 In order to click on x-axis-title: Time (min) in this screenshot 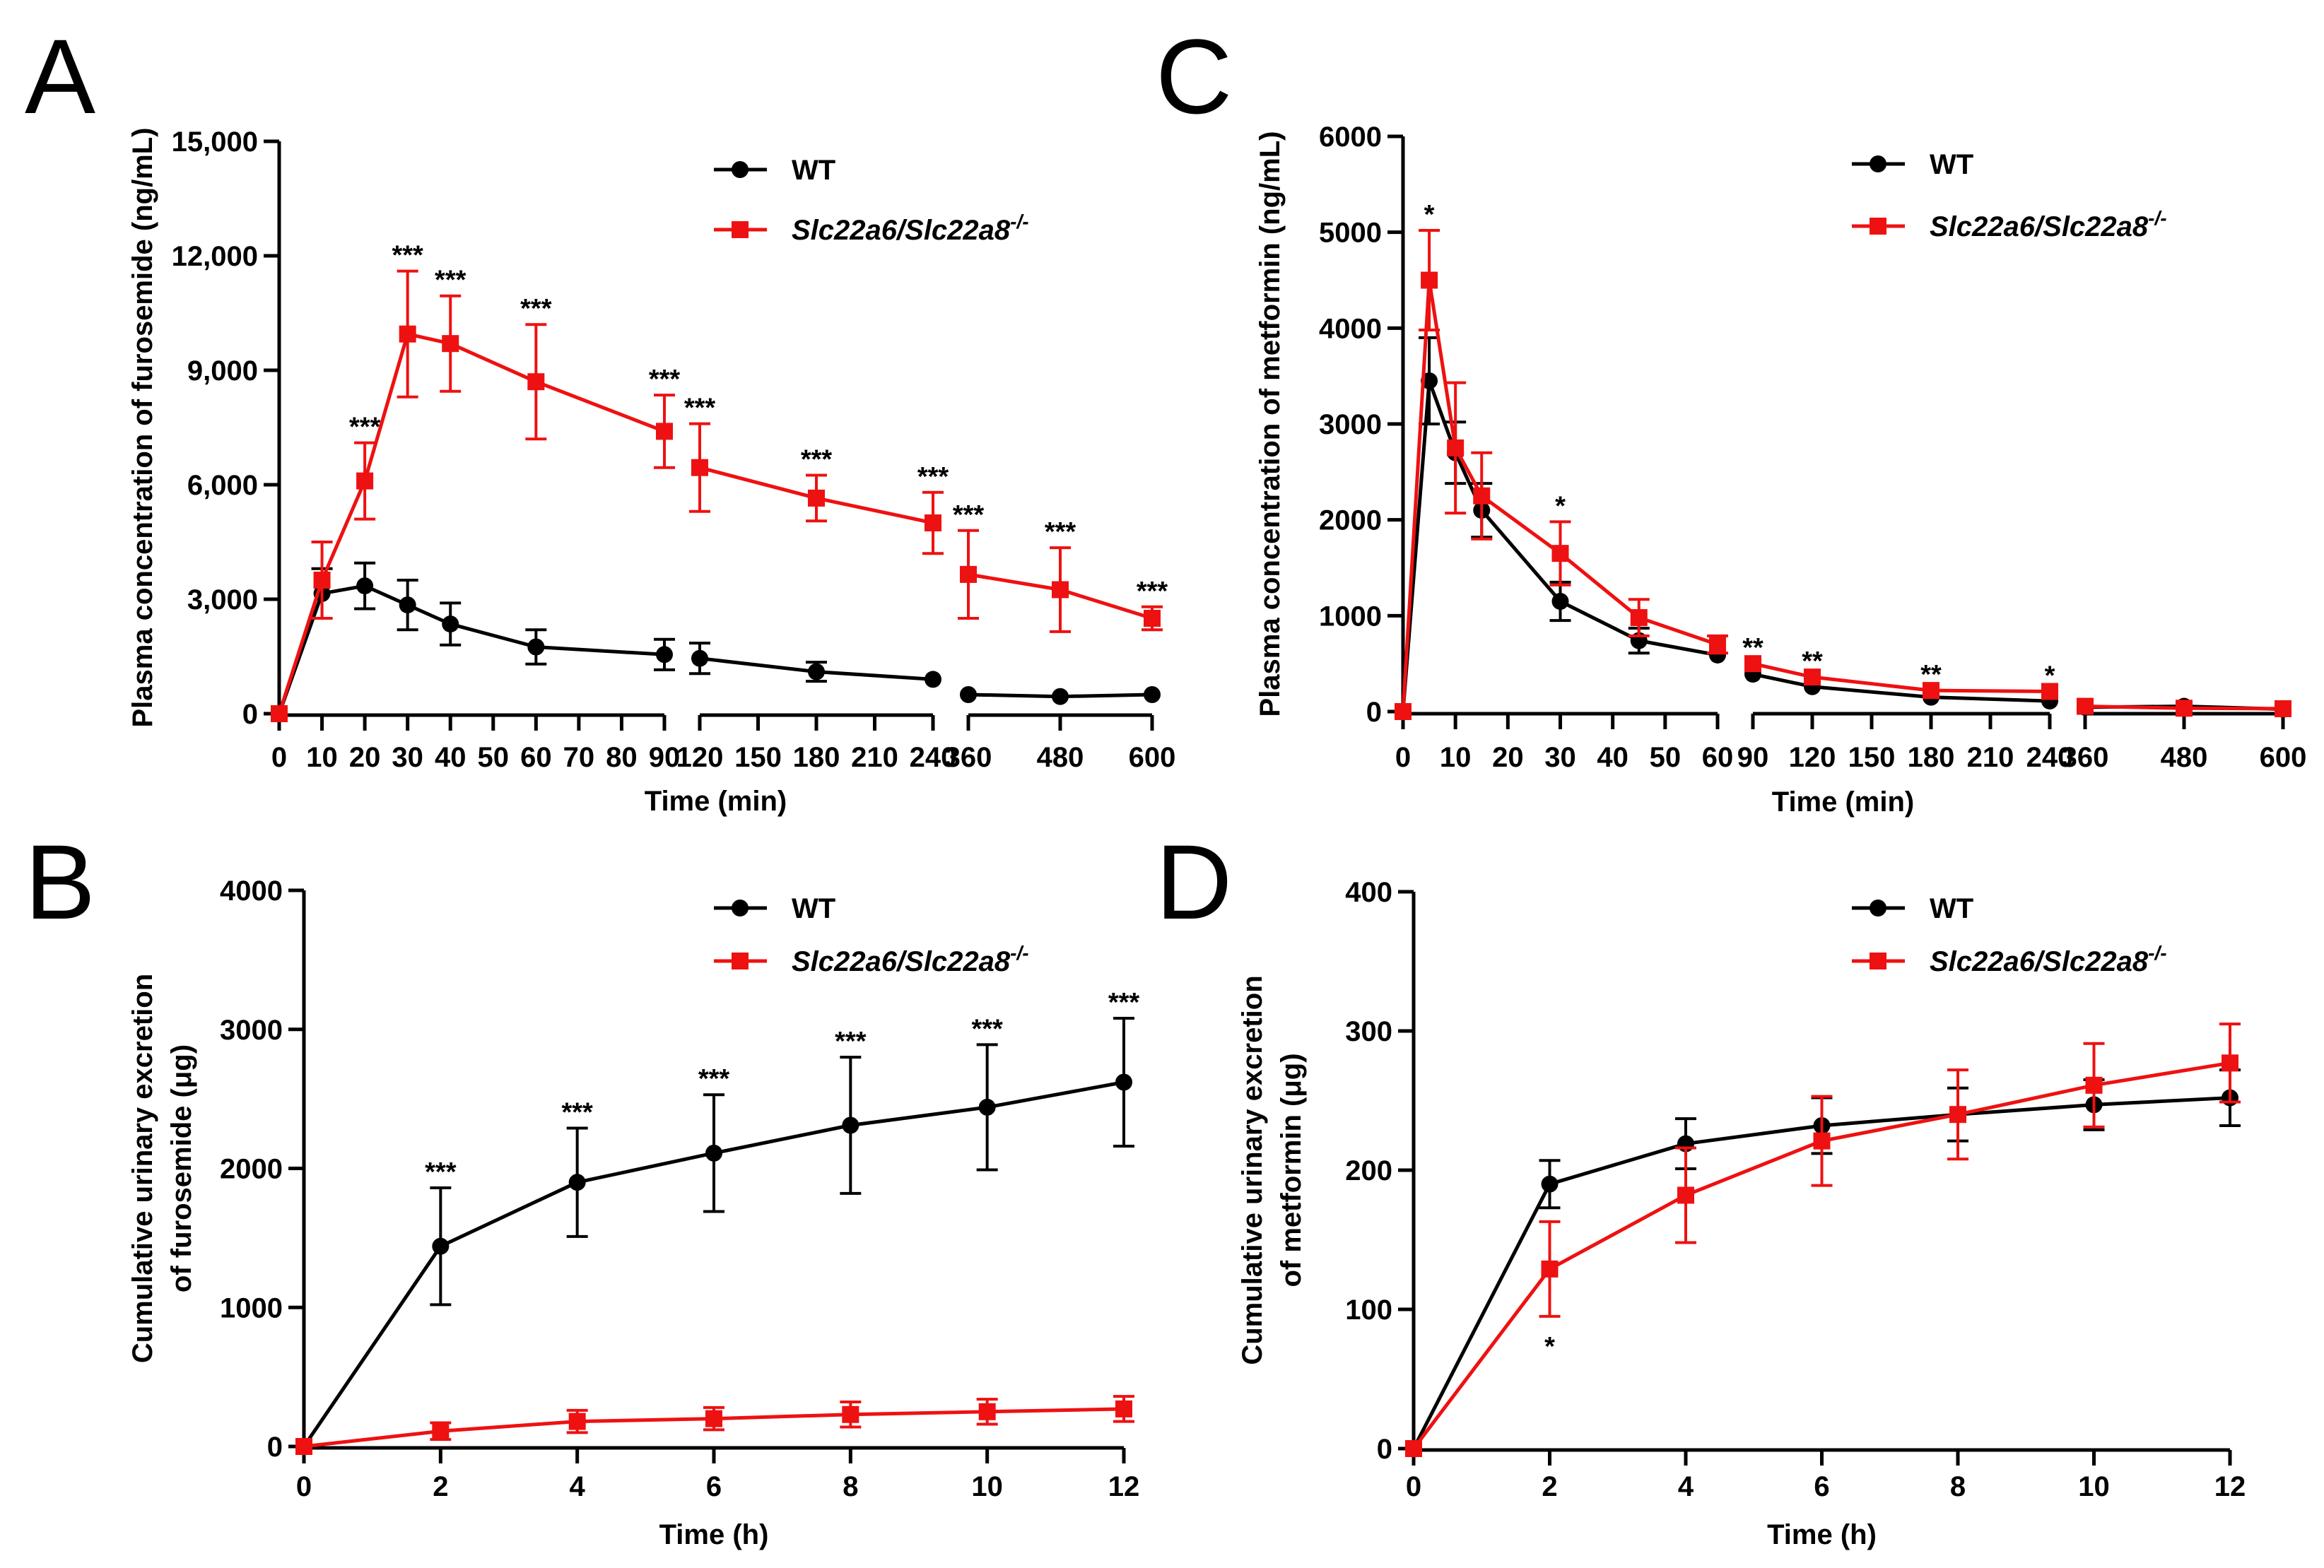, I will do `click(1843, 802)`.